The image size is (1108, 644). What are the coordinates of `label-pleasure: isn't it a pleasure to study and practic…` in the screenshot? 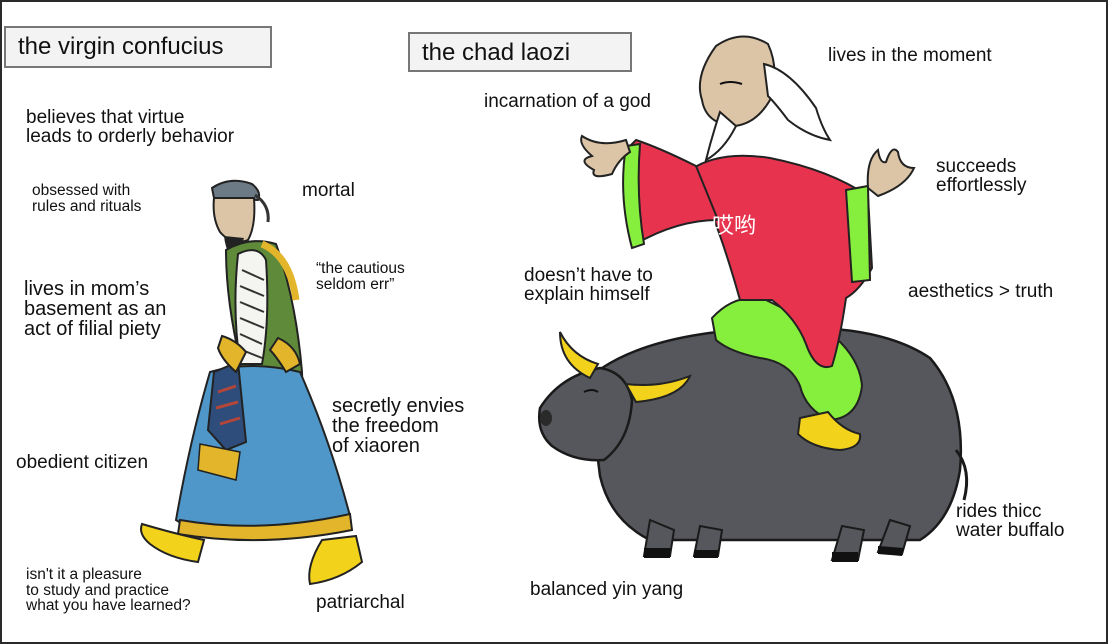 It's located at (108, 590).